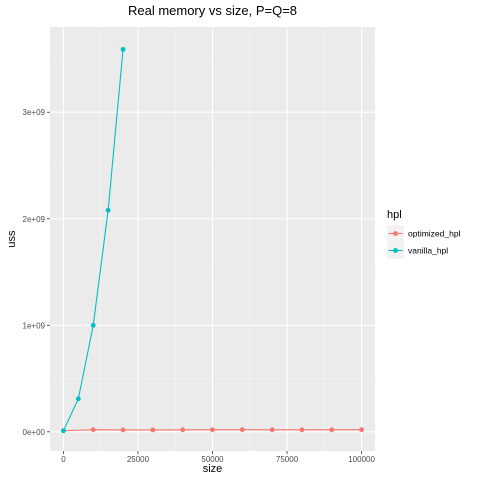 Image resolution: width=480 pixels, height=480 pixels. Describe the element at coordinates (212, 10) in the screenshot. I see `chart-title: Real memory vs size, P=Q=8` at that location.